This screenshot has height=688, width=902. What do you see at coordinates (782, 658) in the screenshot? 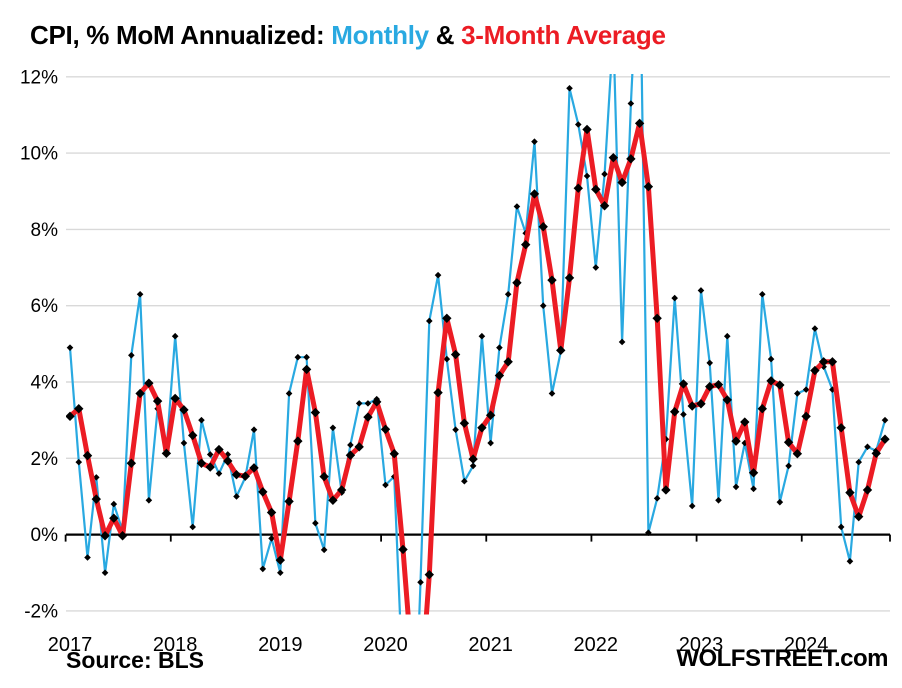
I see `brand-label: WOLFSTREET.com` at bounding box center [782, 658].